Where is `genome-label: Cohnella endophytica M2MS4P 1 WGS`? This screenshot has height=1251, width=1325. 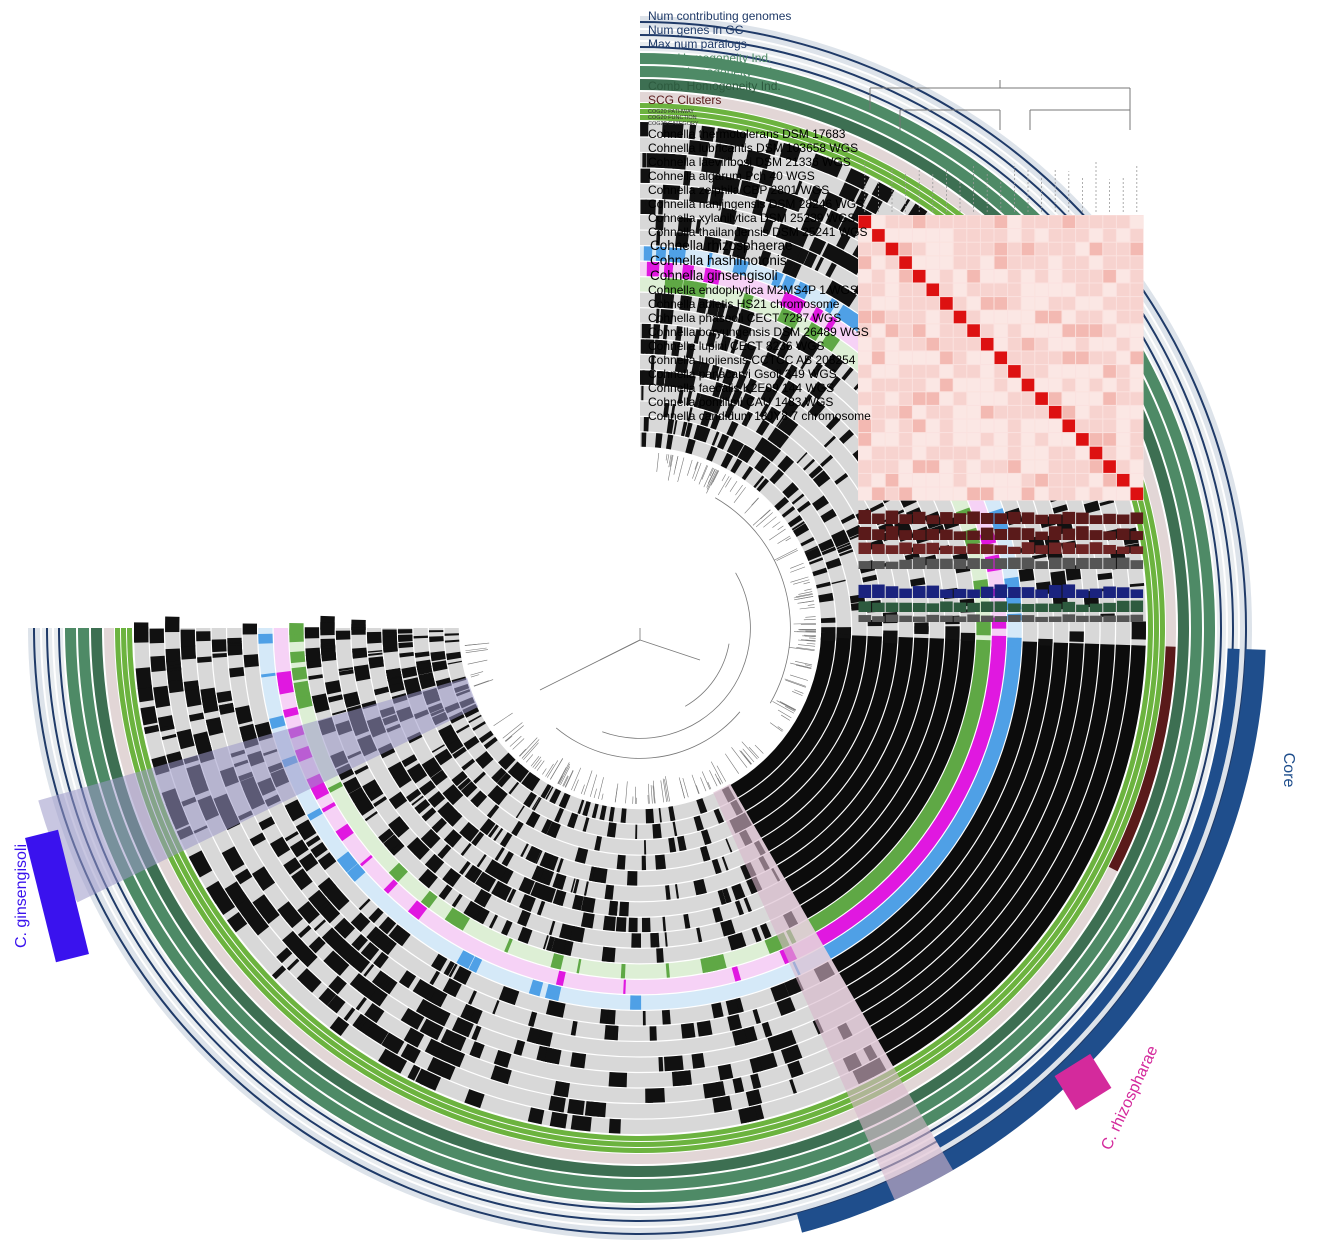 genome-label: Cohnella endophytica M2MS4P 1 WGS is located at coordinates (753, 290).